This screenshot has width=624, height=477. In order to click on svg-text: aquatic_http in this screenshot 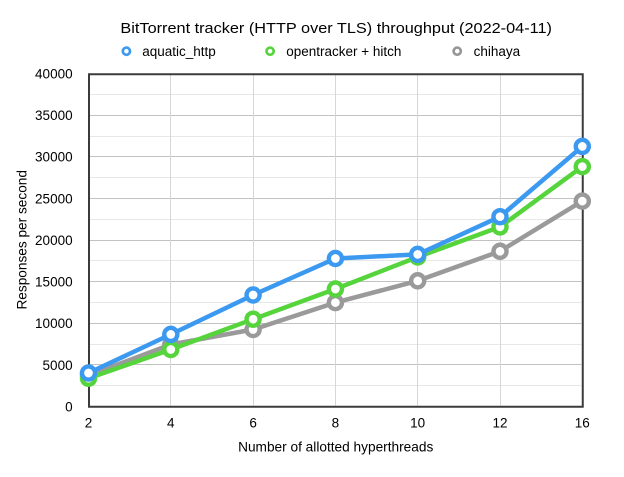, I will do `click(179, 51)`.